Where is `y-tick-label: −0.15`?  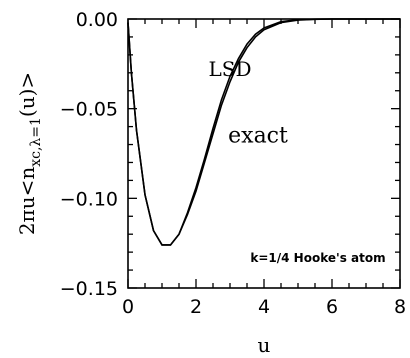 y-tick-label: −0.15 is located at coordinates (89, 289).